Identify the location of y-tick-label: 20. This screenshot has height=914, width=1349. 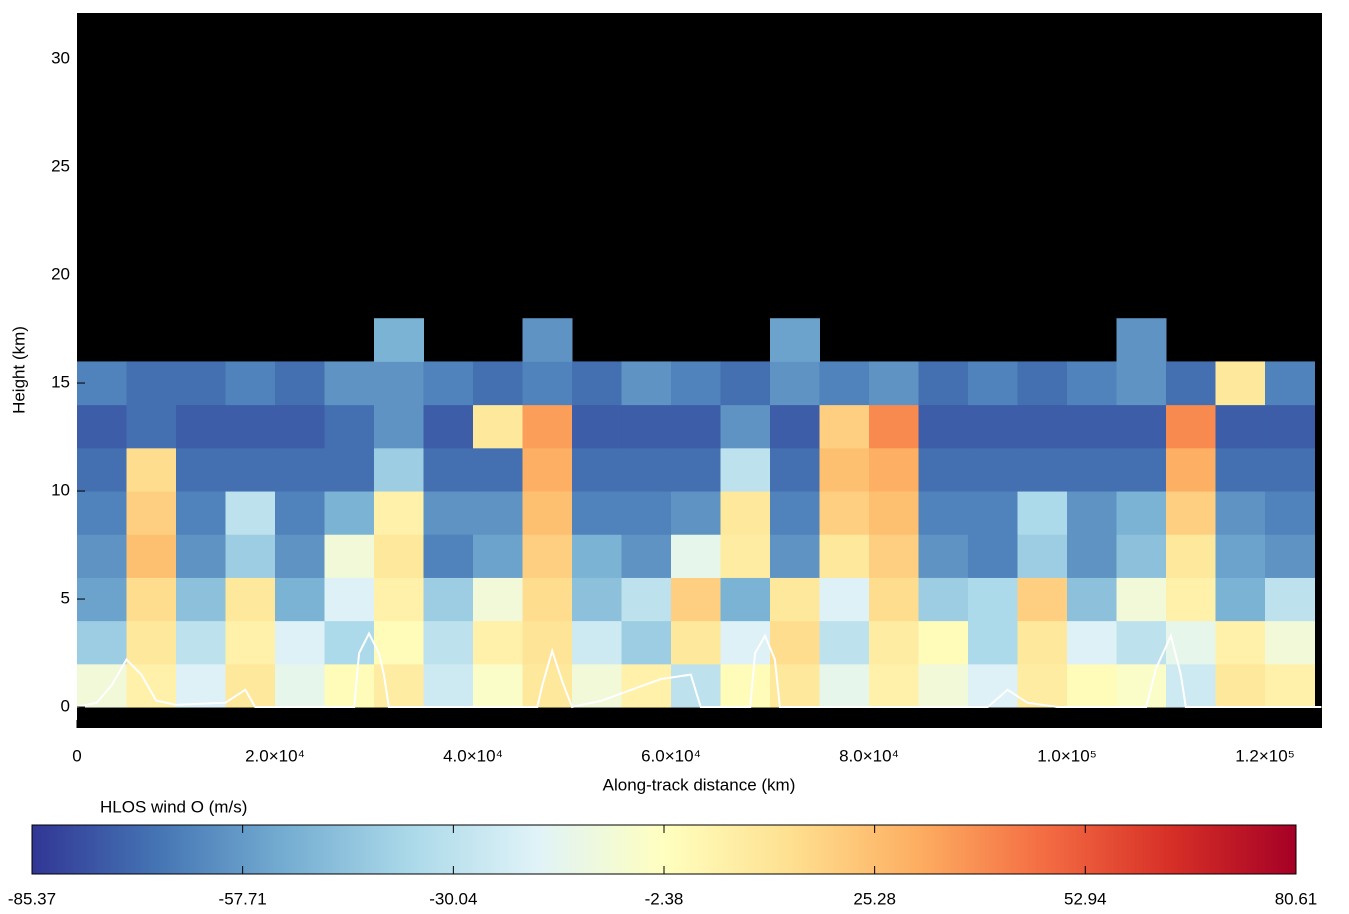
(60, 274).